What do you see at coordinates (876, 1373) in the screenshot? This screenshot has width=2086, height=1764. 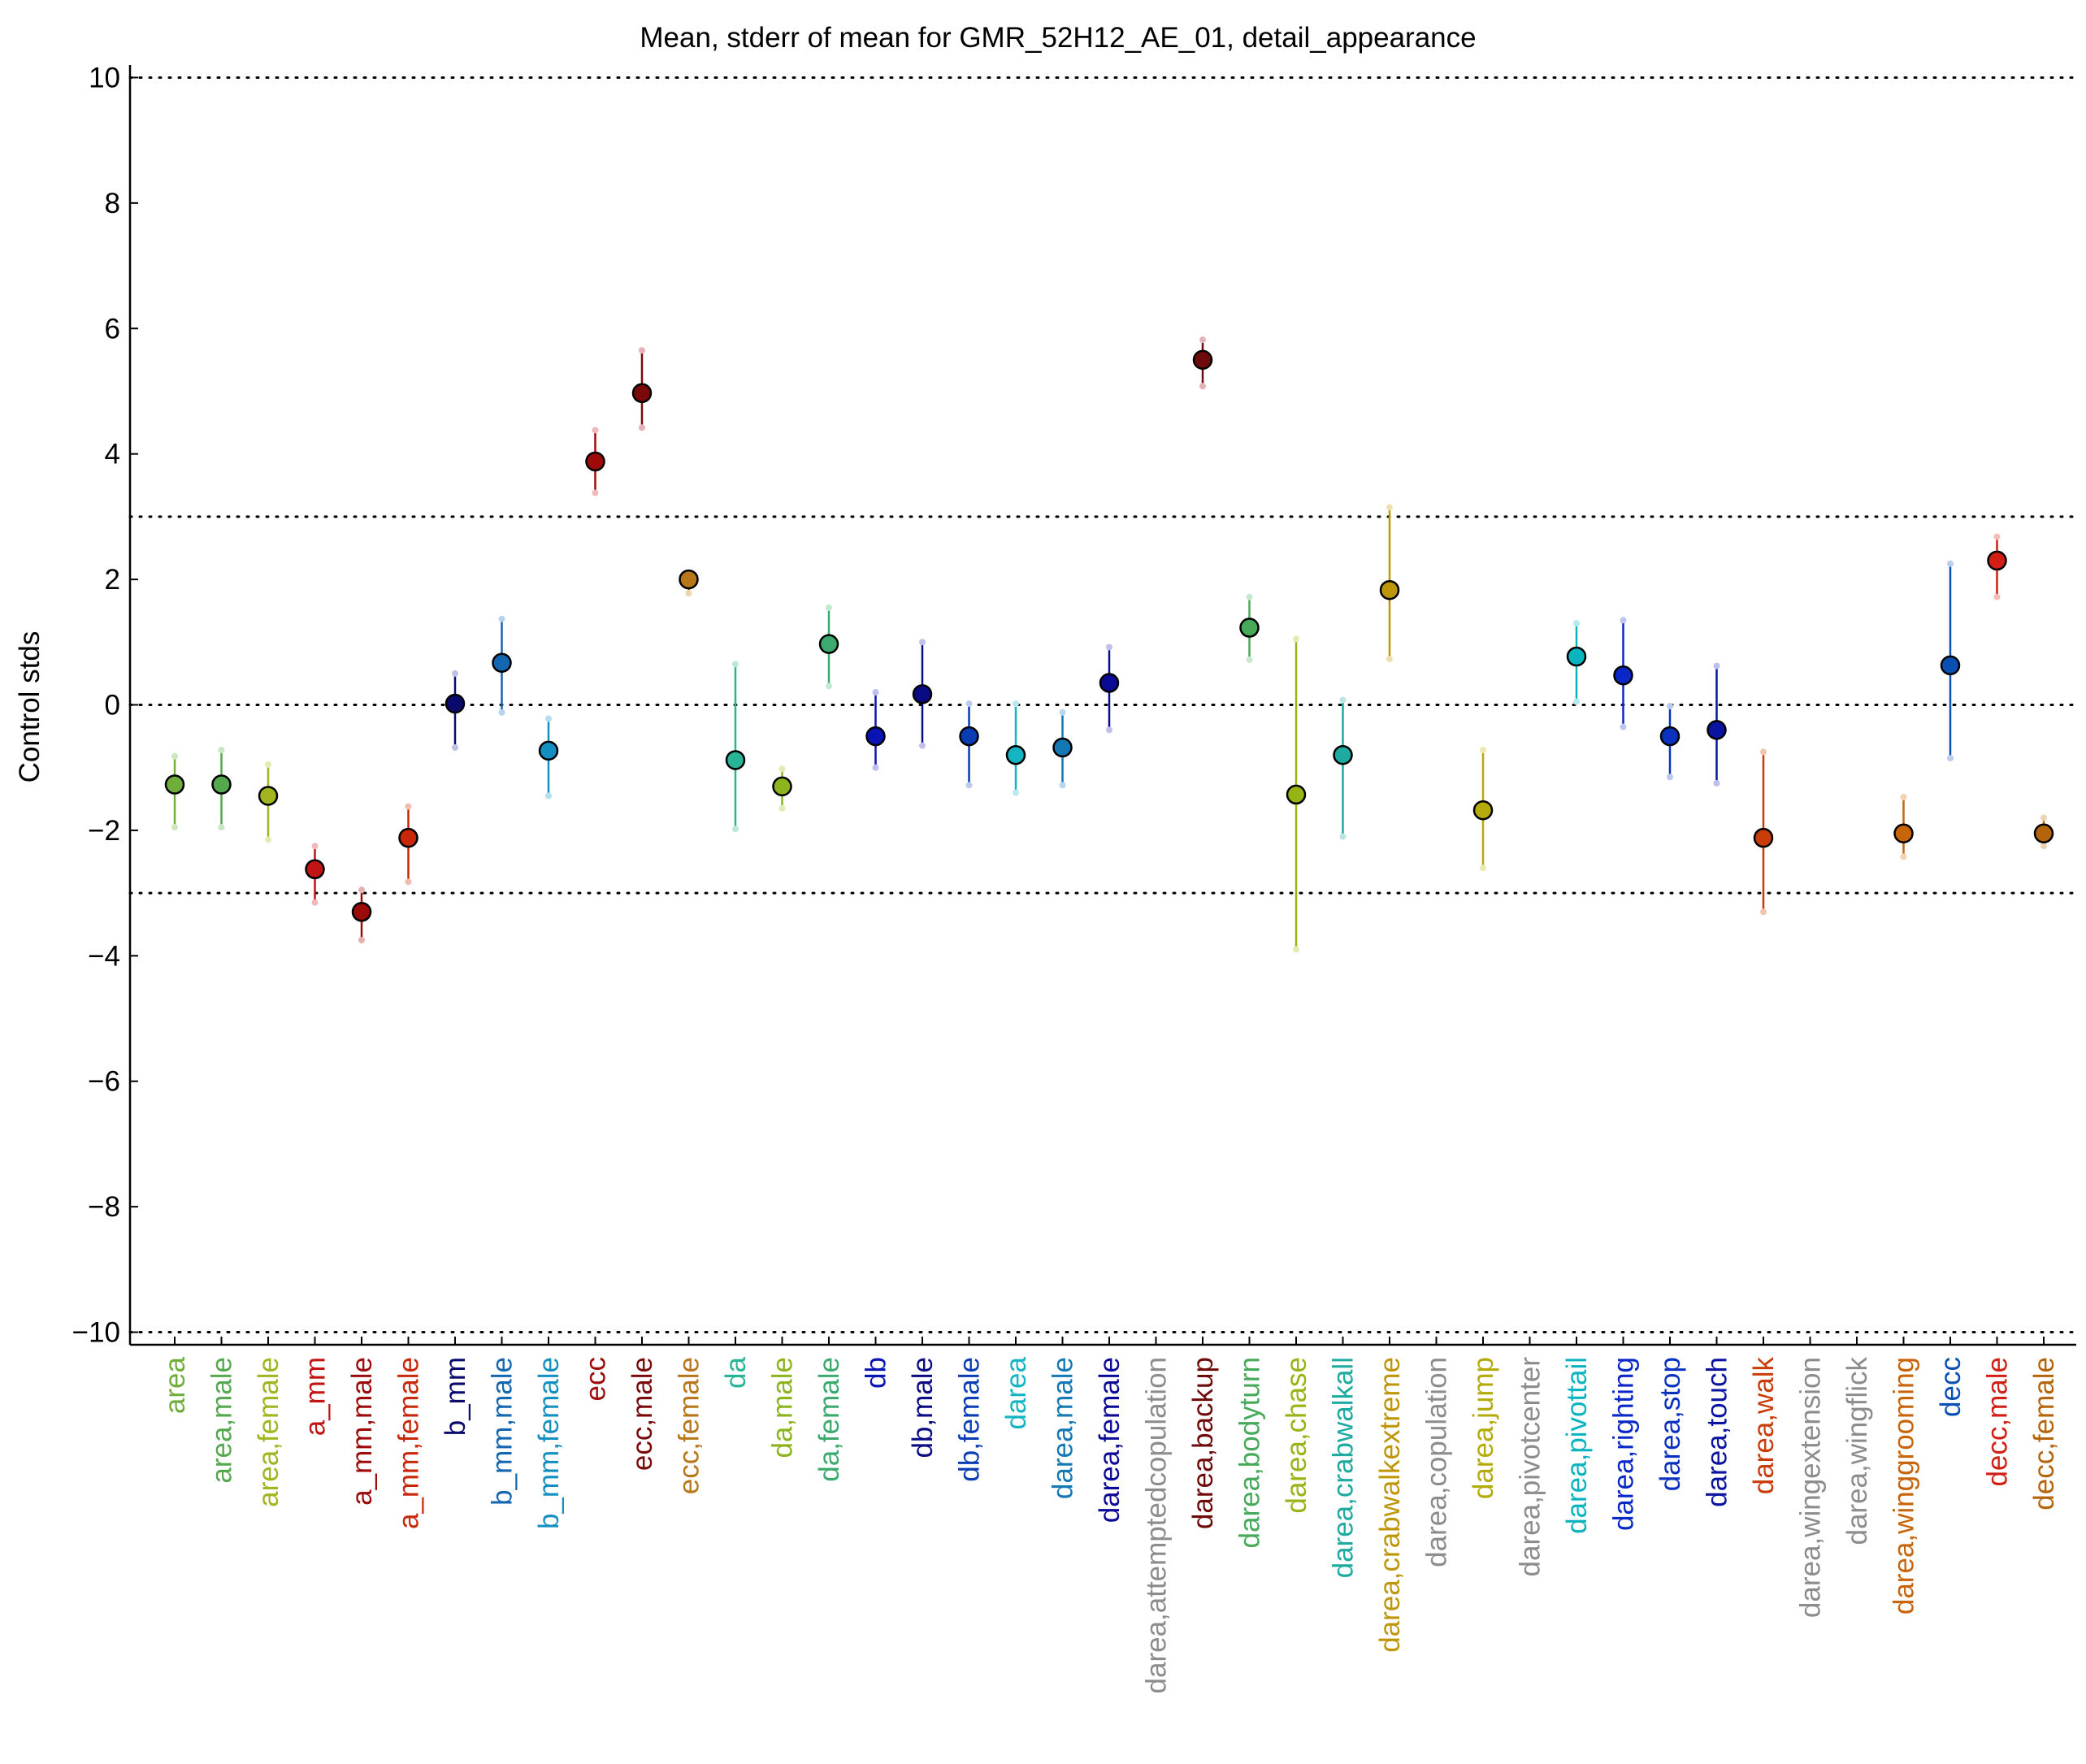 I see `x-tick-label: db` at bounding box center [876, 1373].